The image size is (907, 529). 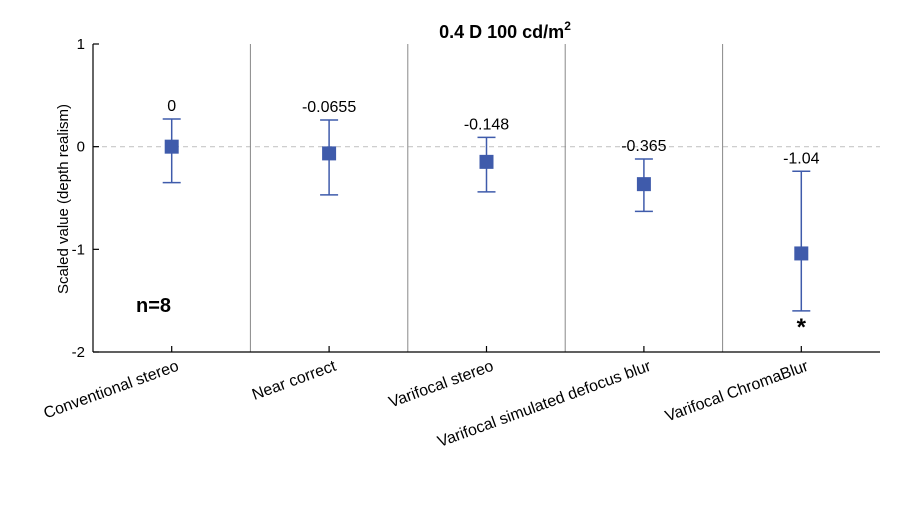 I want to click on sample-size-label: n=8, so click(x=153, y=306).